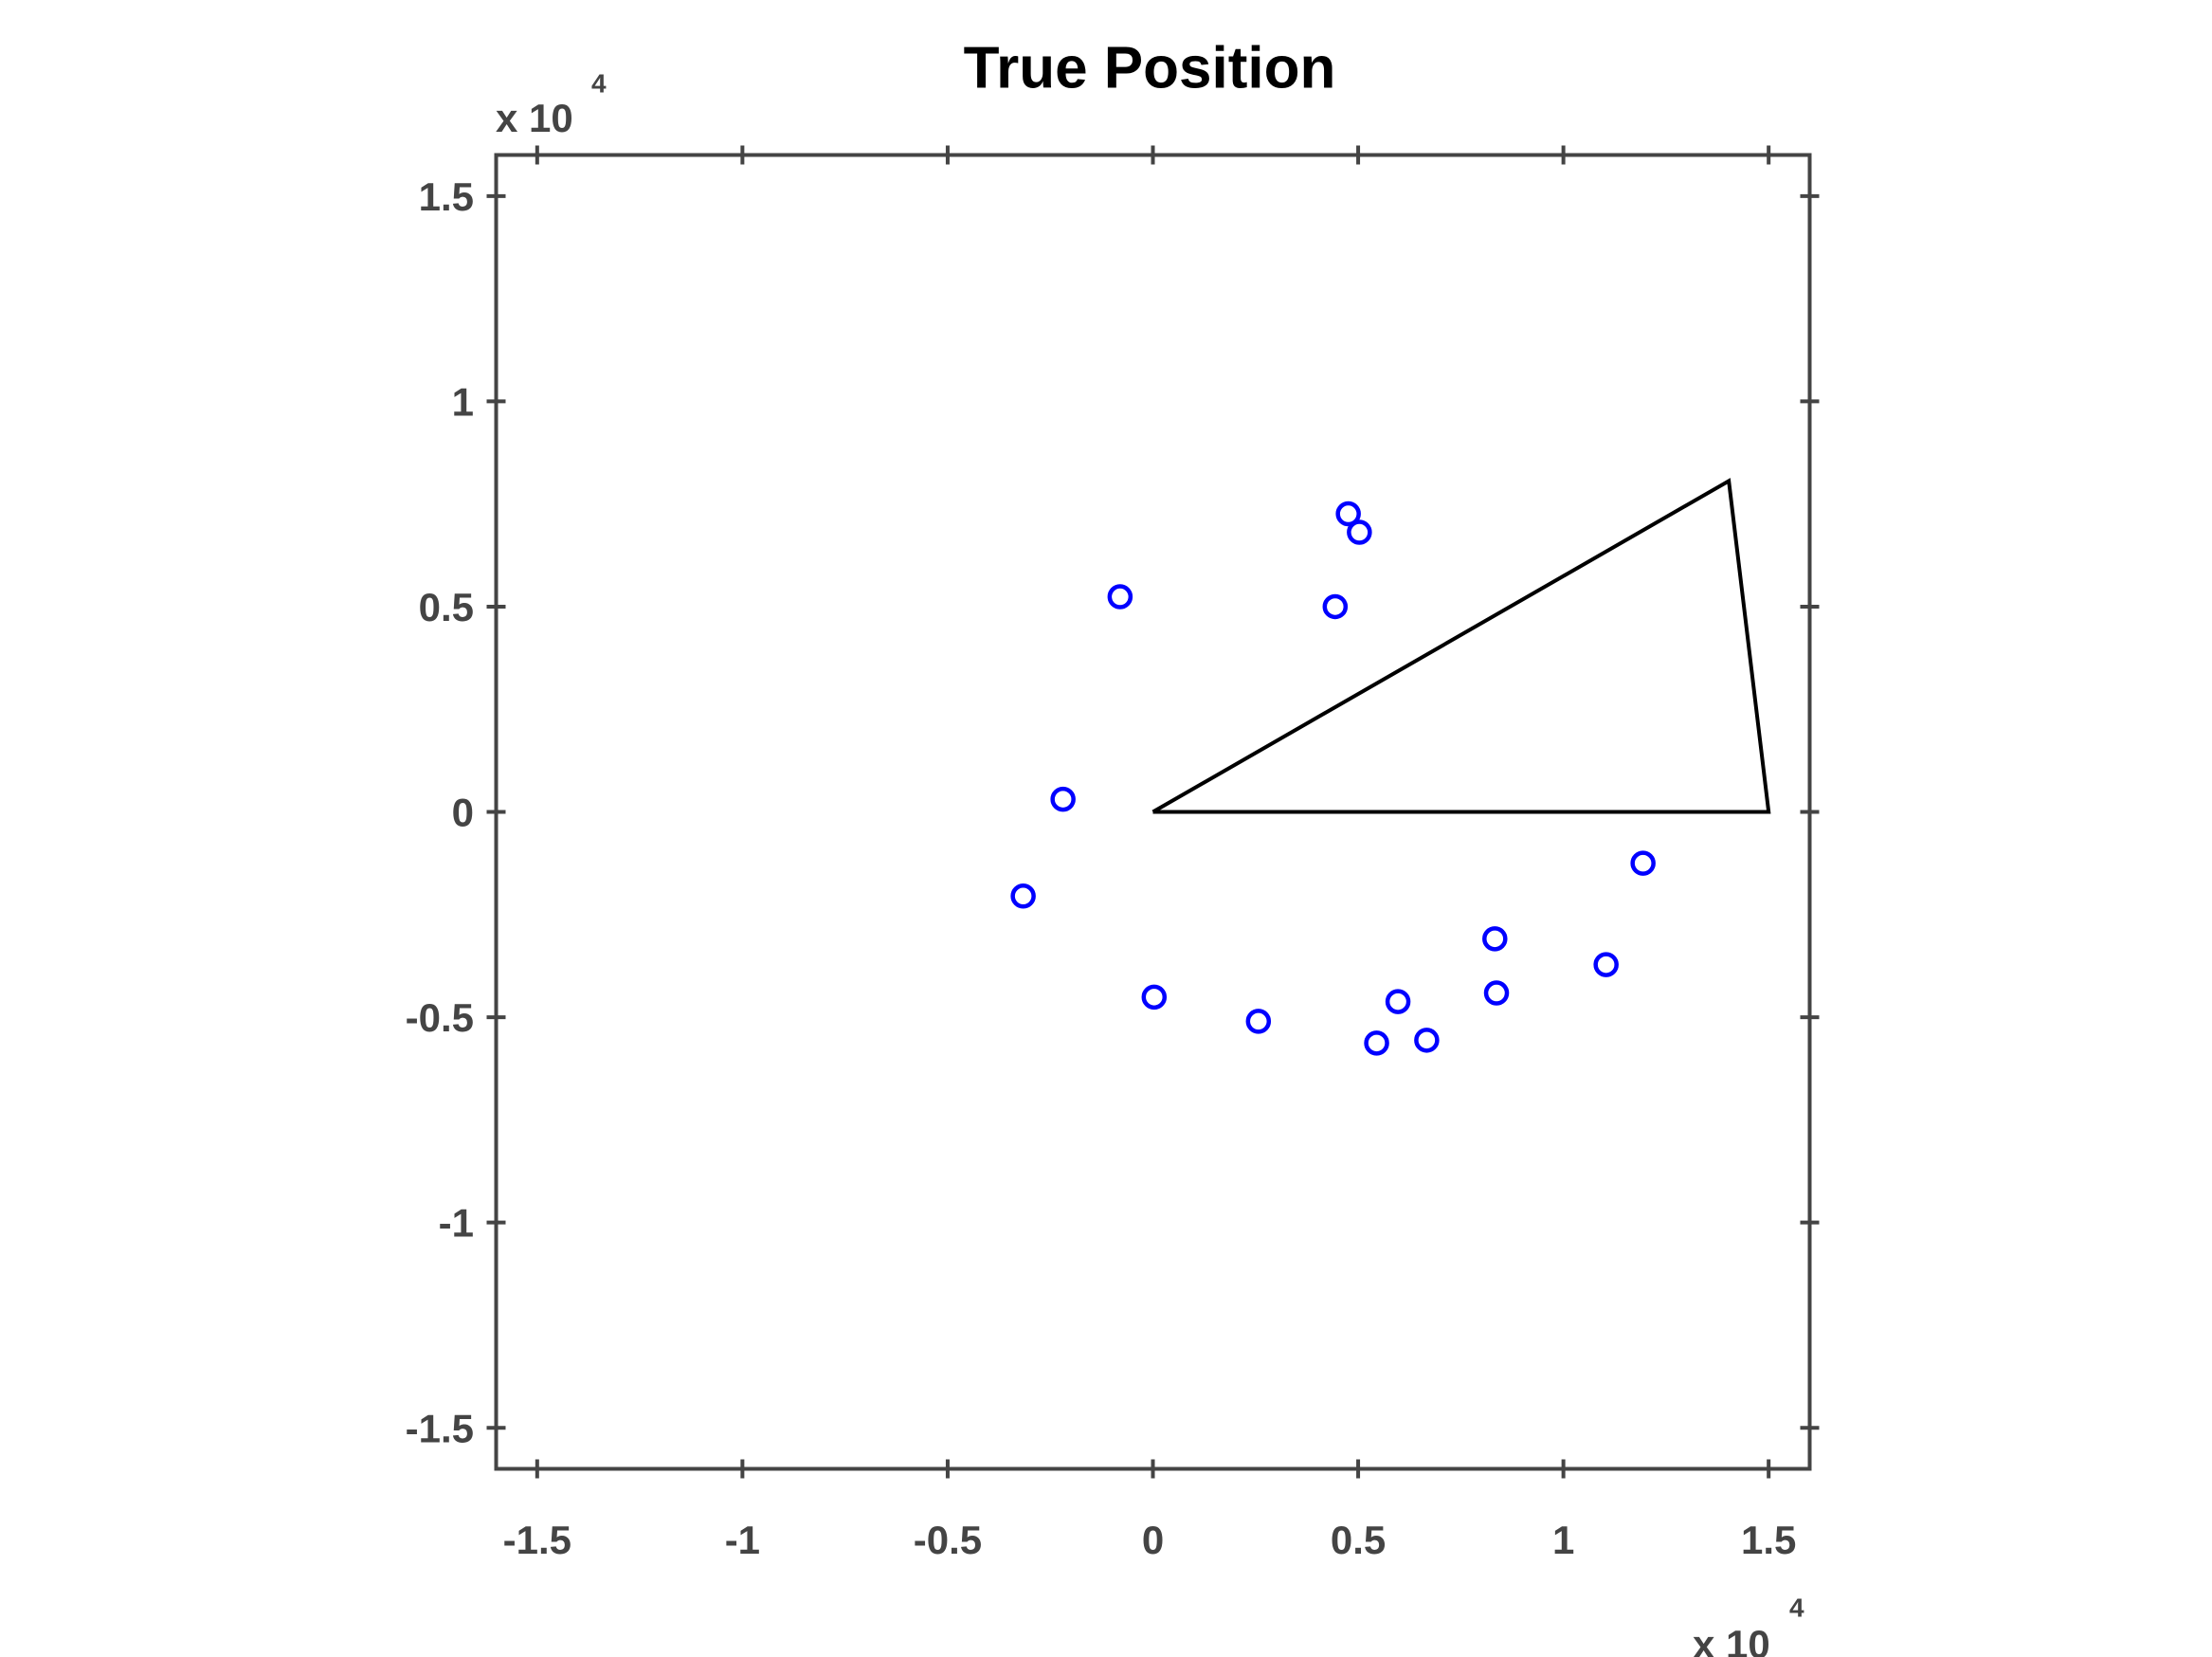 The width and height of the screenshot is (2212, 1657). What do you see at coordinates (446, 196) in the screenshot?
I see `y-tick-label: 1.5` at bounding box center [446, 196].